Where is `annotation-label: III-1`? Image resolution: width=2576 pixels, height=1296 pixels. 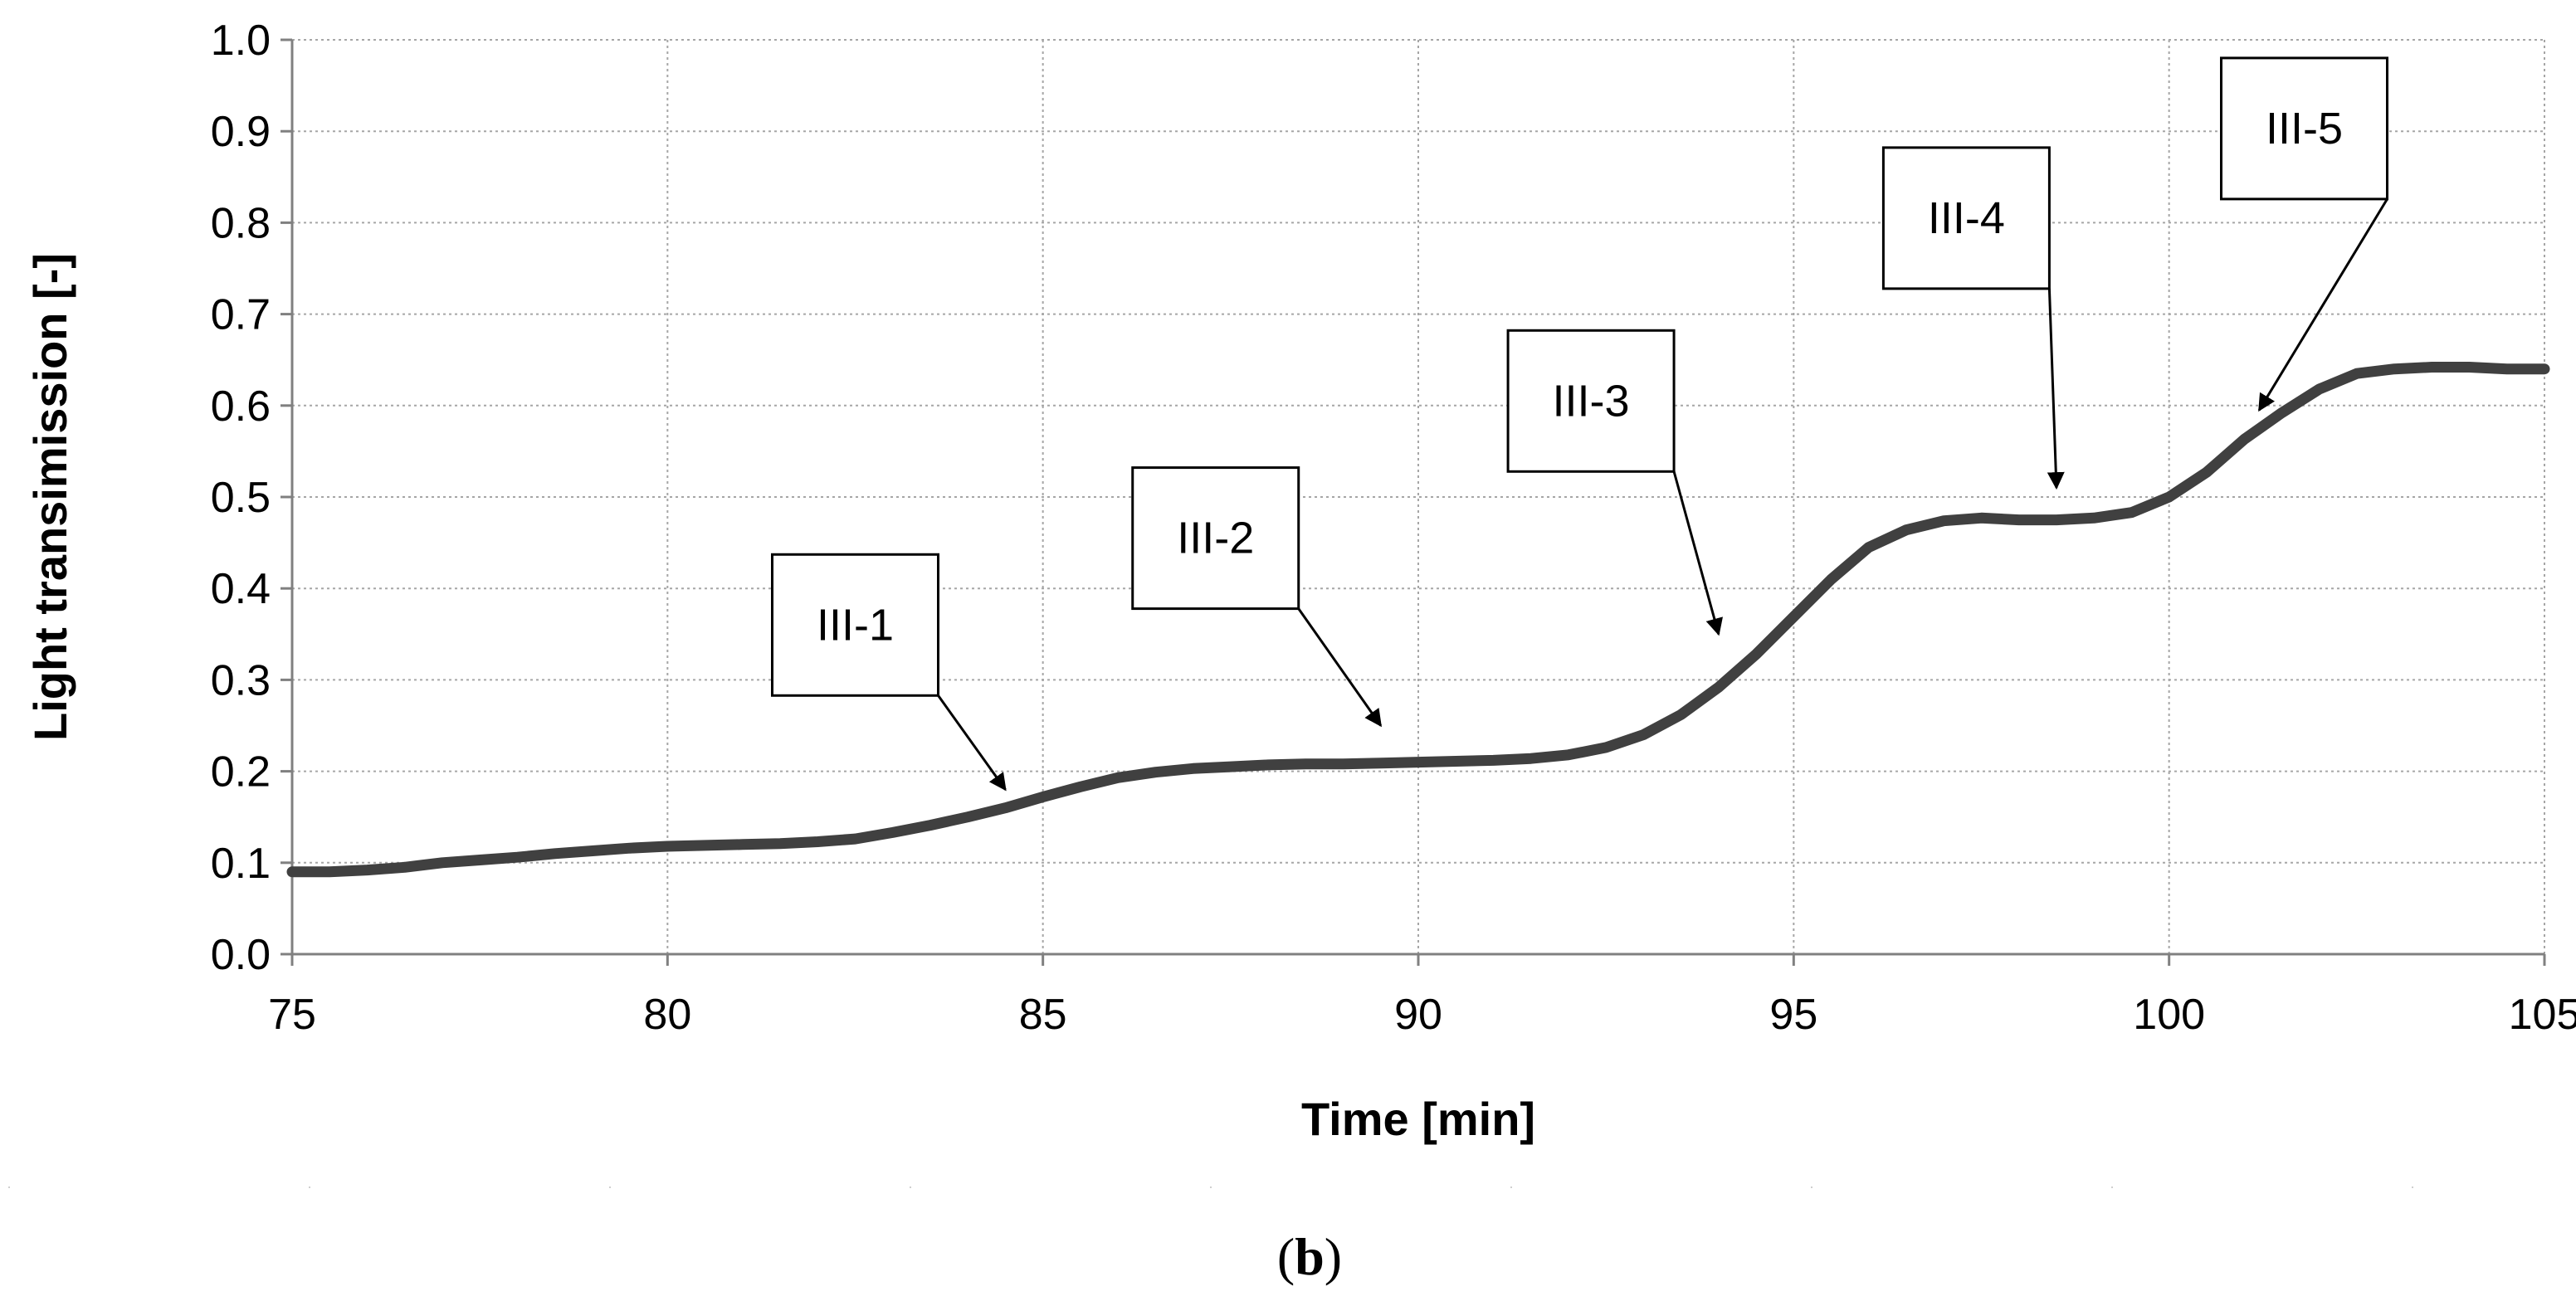
annotation-label: III-1 is located at coordinates (856, 625).